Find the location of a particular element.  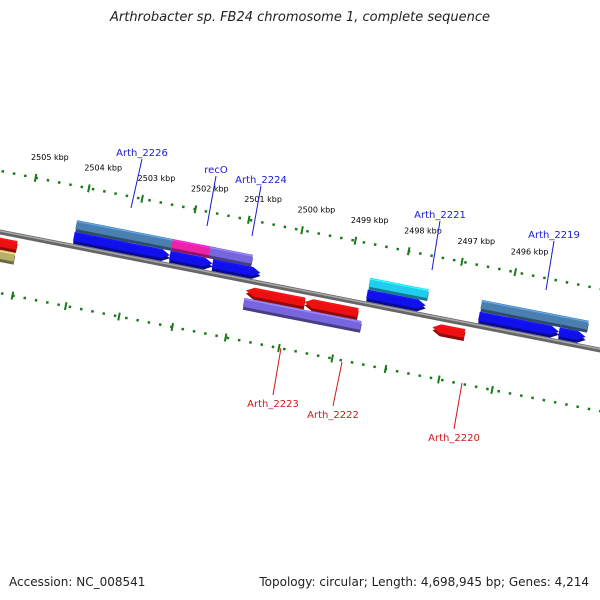

tick-label: 2496 kbp is located at coordinates (530, 252).